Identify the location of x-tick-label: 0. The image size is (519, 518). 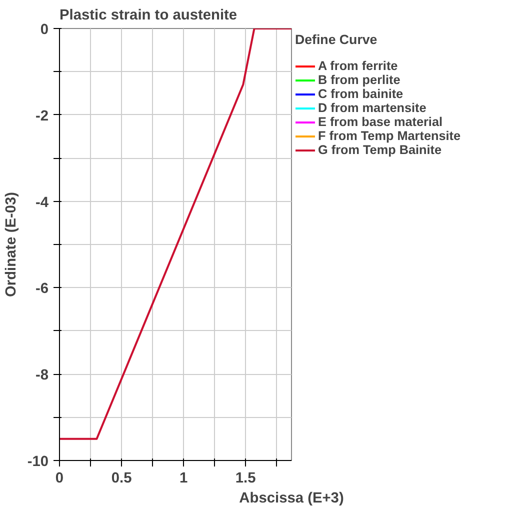
(59, 478).